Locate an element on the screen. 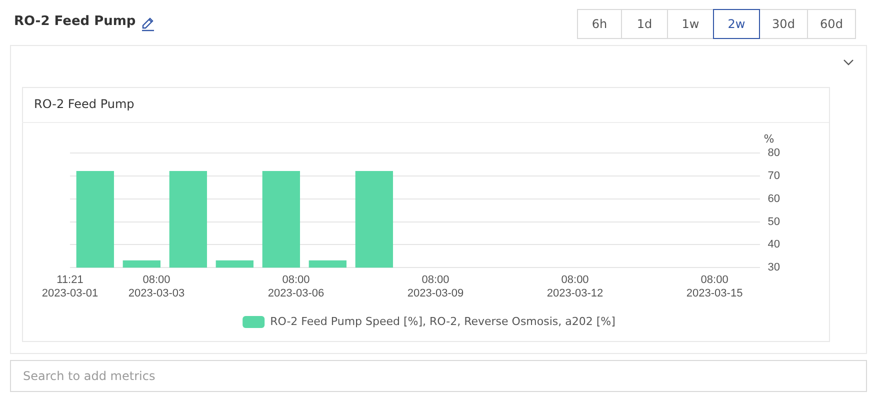 Image resolution: width=879 pixels, height=408 pixels. y-tick-label: 30 is located at coordinates (774, 268).